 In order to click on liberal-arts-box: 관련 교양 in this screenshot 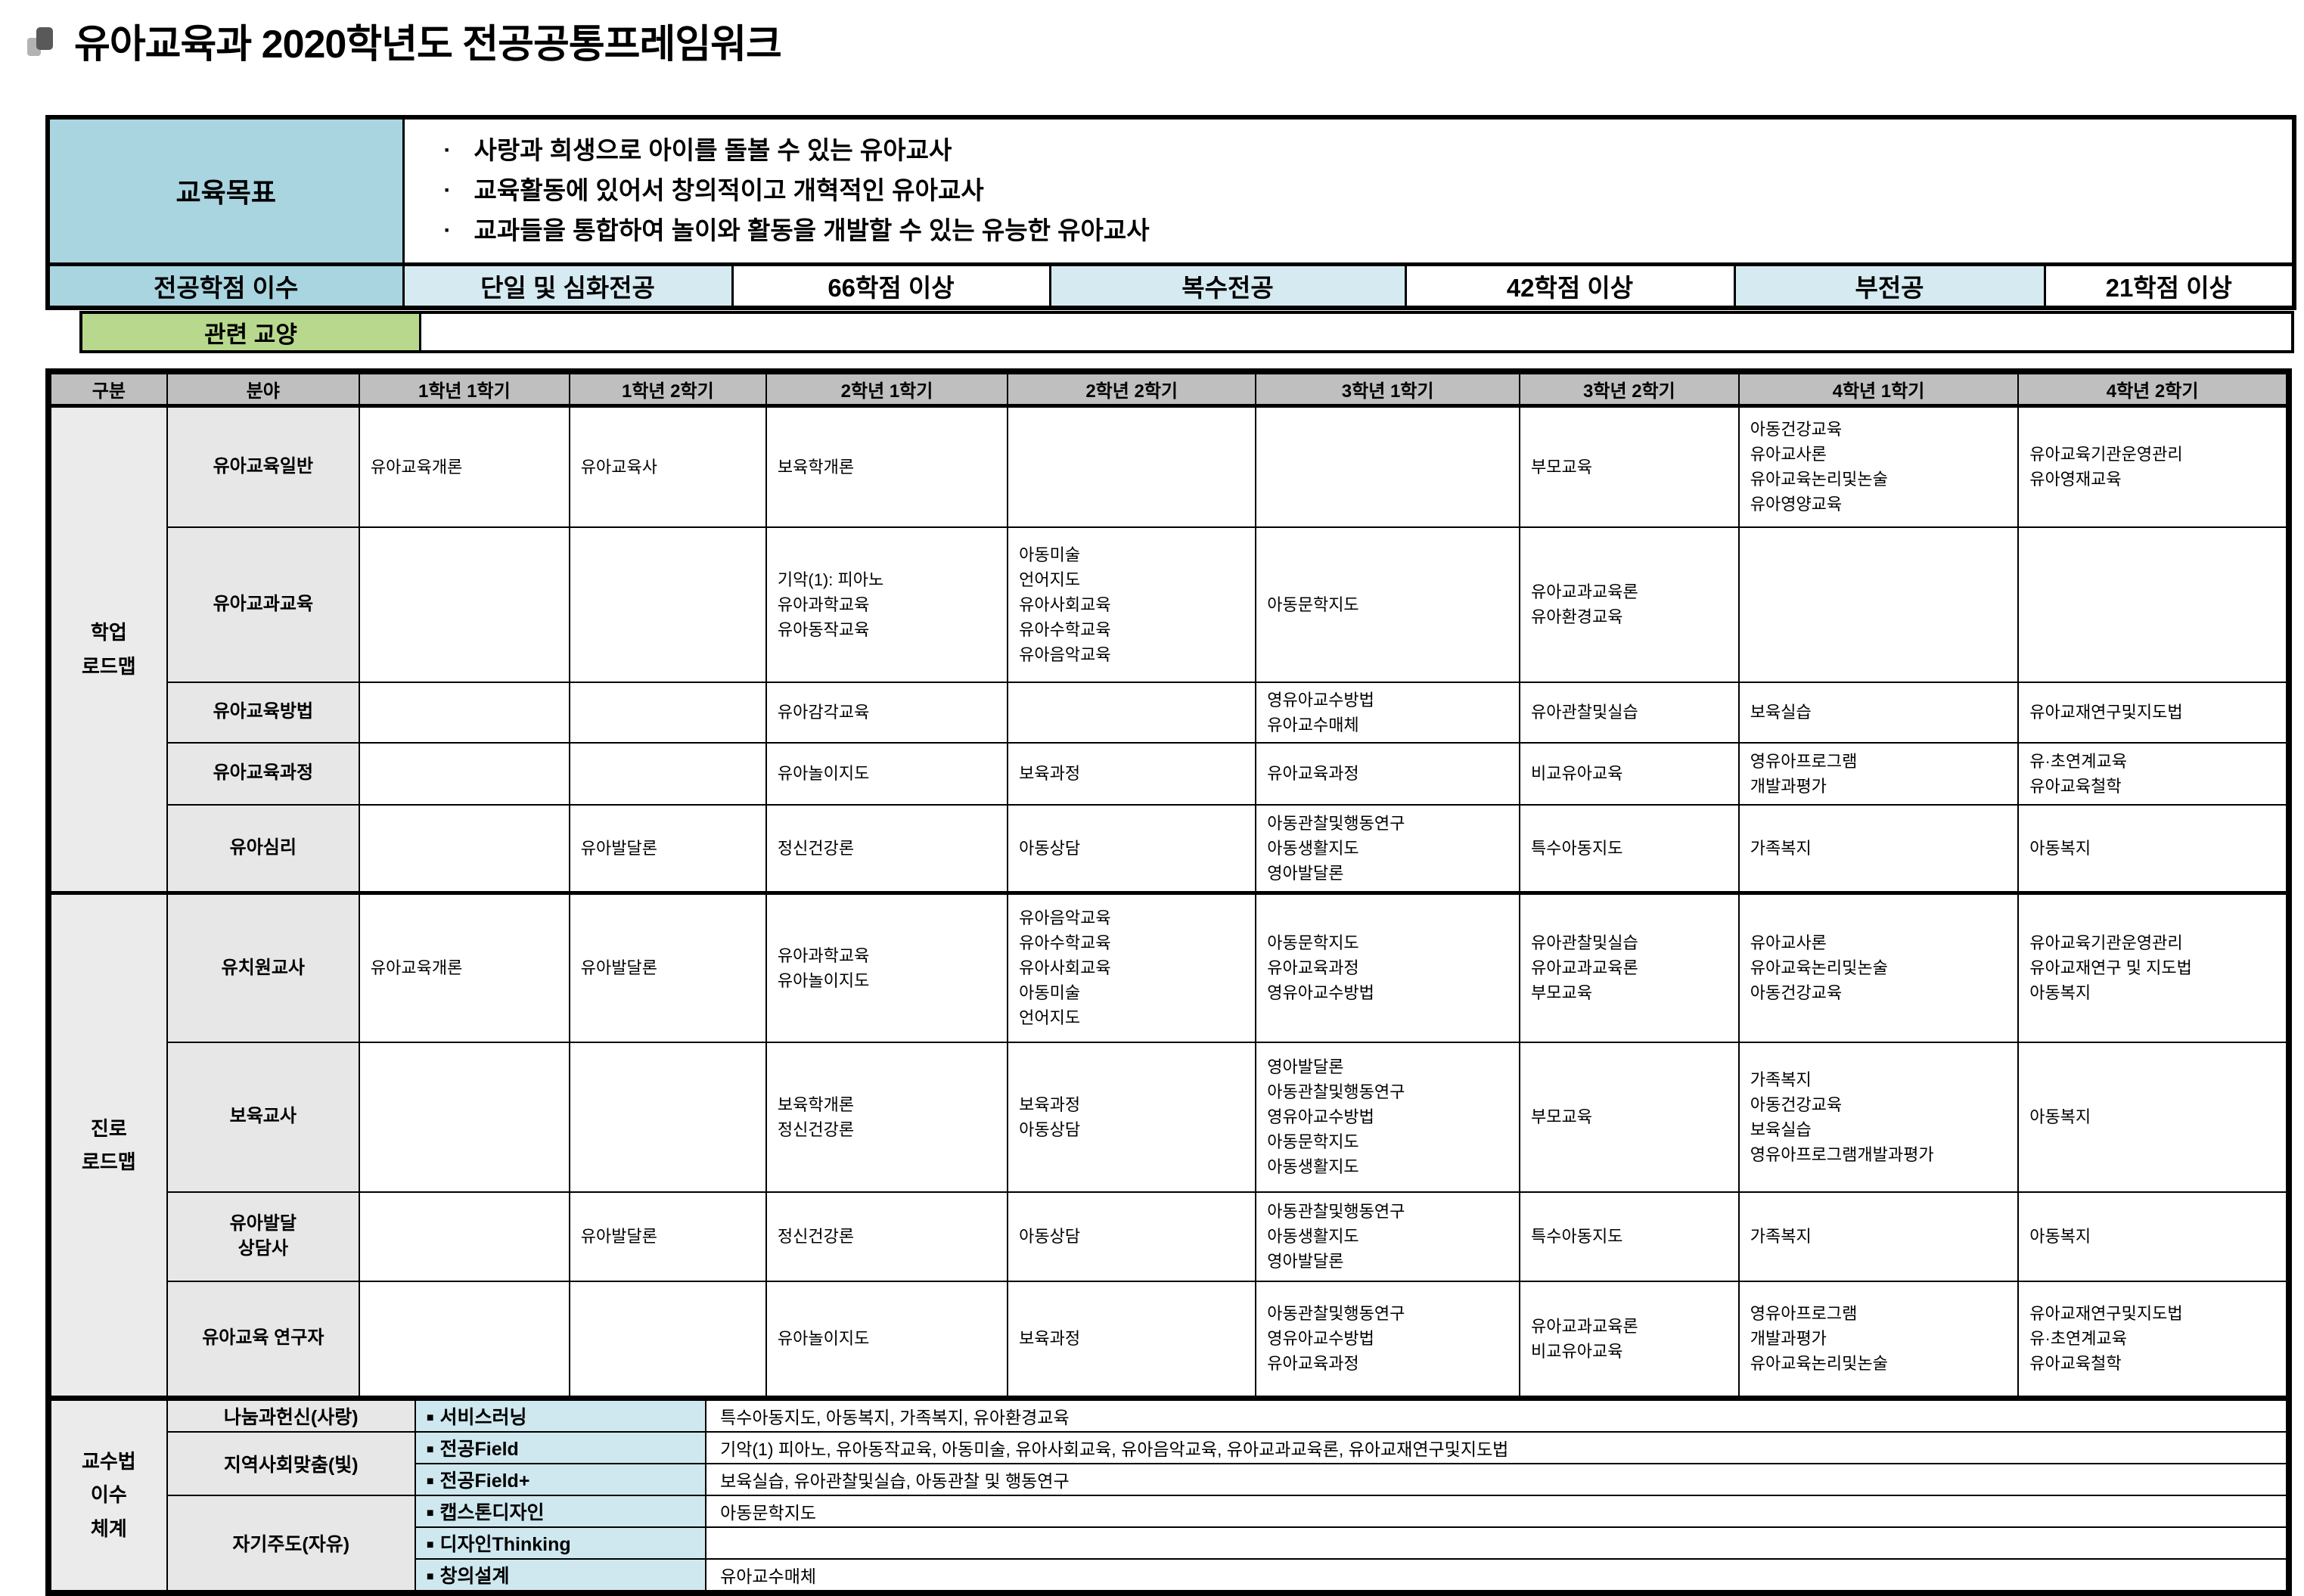, I will do `click(1186, 332)`.